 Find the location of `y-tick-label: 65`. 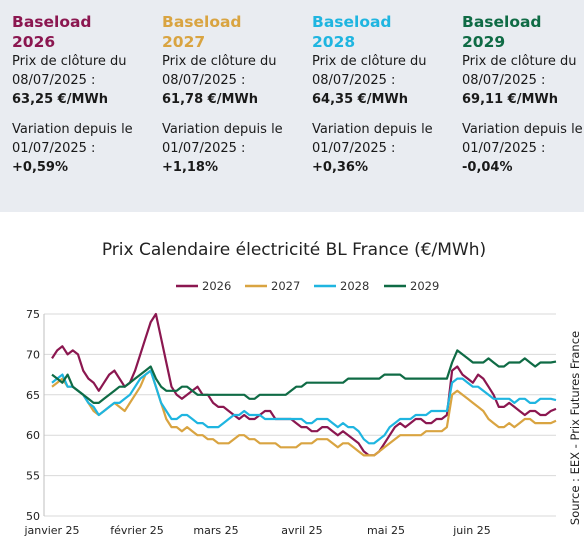

y-tick-label: 65 is located at coordinates (33, 395).